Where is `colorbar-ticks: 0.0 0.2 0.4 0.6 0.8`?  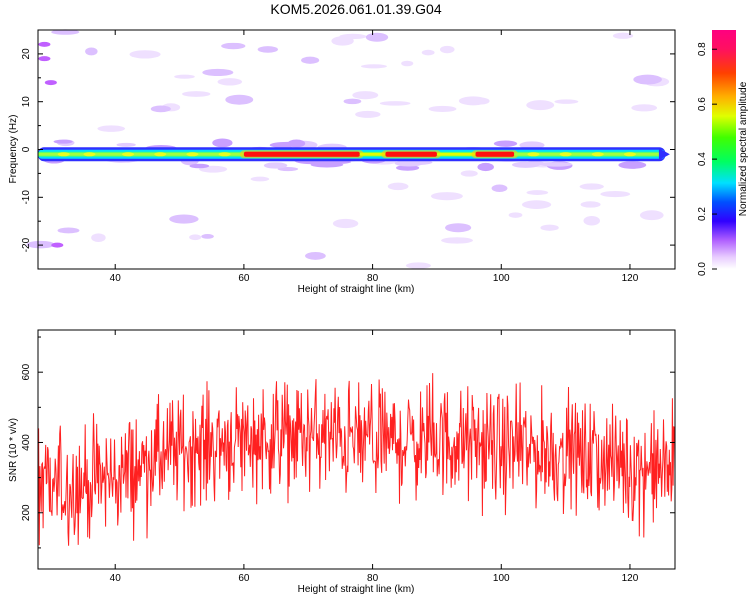 colorbar-ticks: 0.0 0.2 0.4 0.6 0.8 is located at coordinates (707, 159).